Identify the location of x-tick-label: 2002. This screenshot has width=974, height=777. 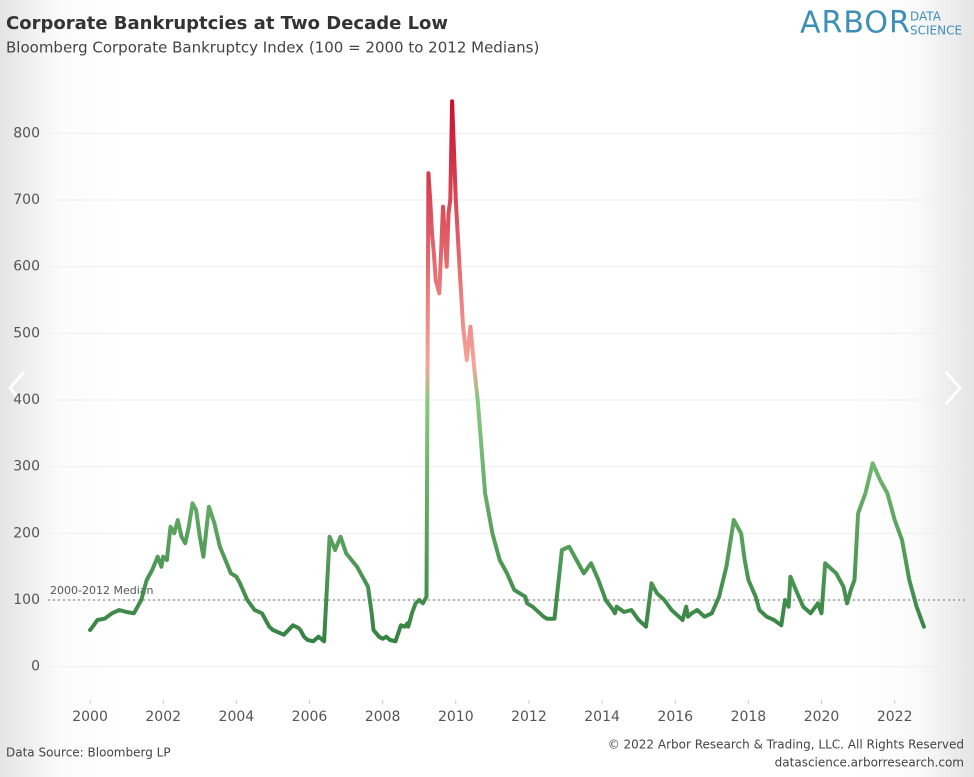
(163, 717).